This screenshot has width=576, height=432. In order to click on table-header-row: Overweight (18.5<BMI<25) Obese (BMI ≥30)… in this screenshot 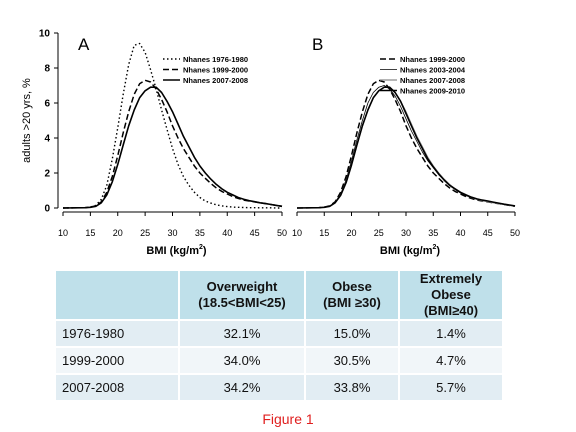, I will do `click(279, 295)`.